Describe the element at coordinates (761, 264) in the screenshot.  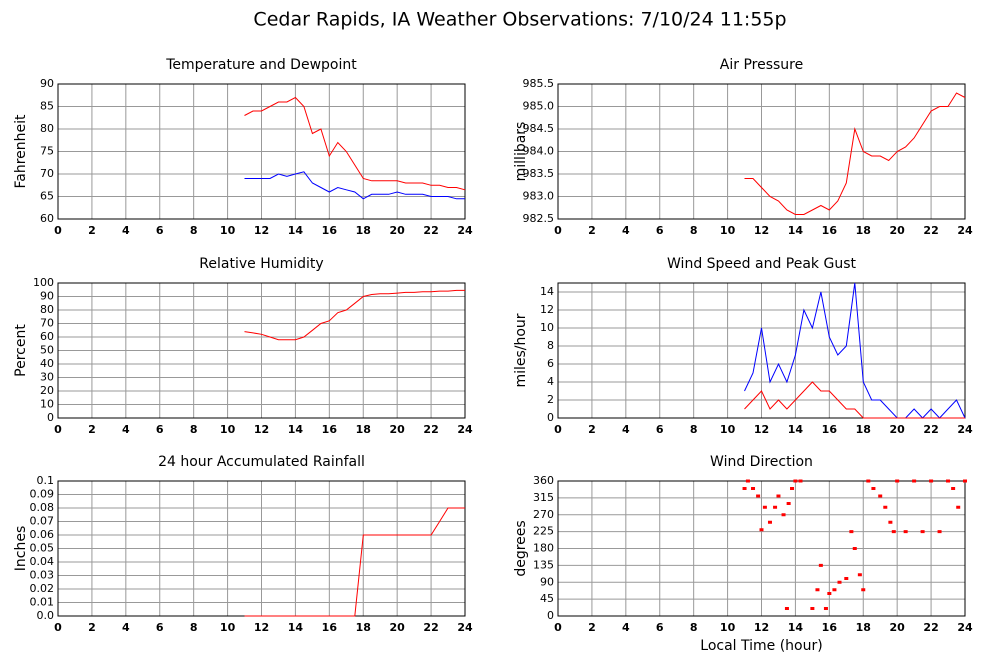
I see `panel-title: Wind Speed and Peak Gust` at that location.